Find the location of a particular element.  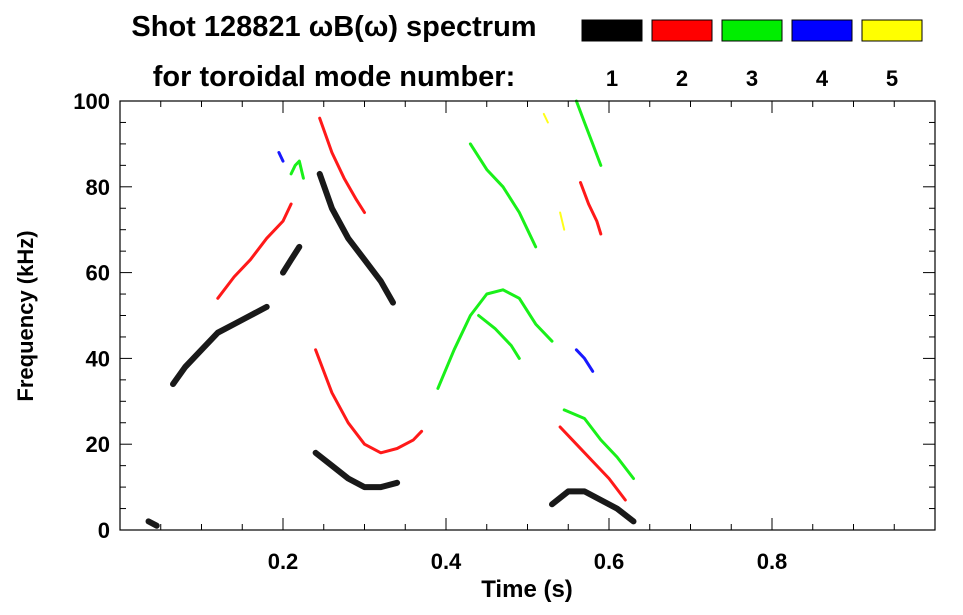

legend-label-2: 2 is located at coordinates (682, 78).